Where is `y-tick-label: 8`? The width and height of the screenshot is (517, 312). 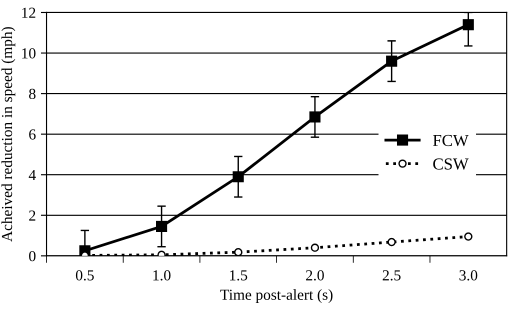
y-tick-label: 8 is located at coordinates (32, 94).